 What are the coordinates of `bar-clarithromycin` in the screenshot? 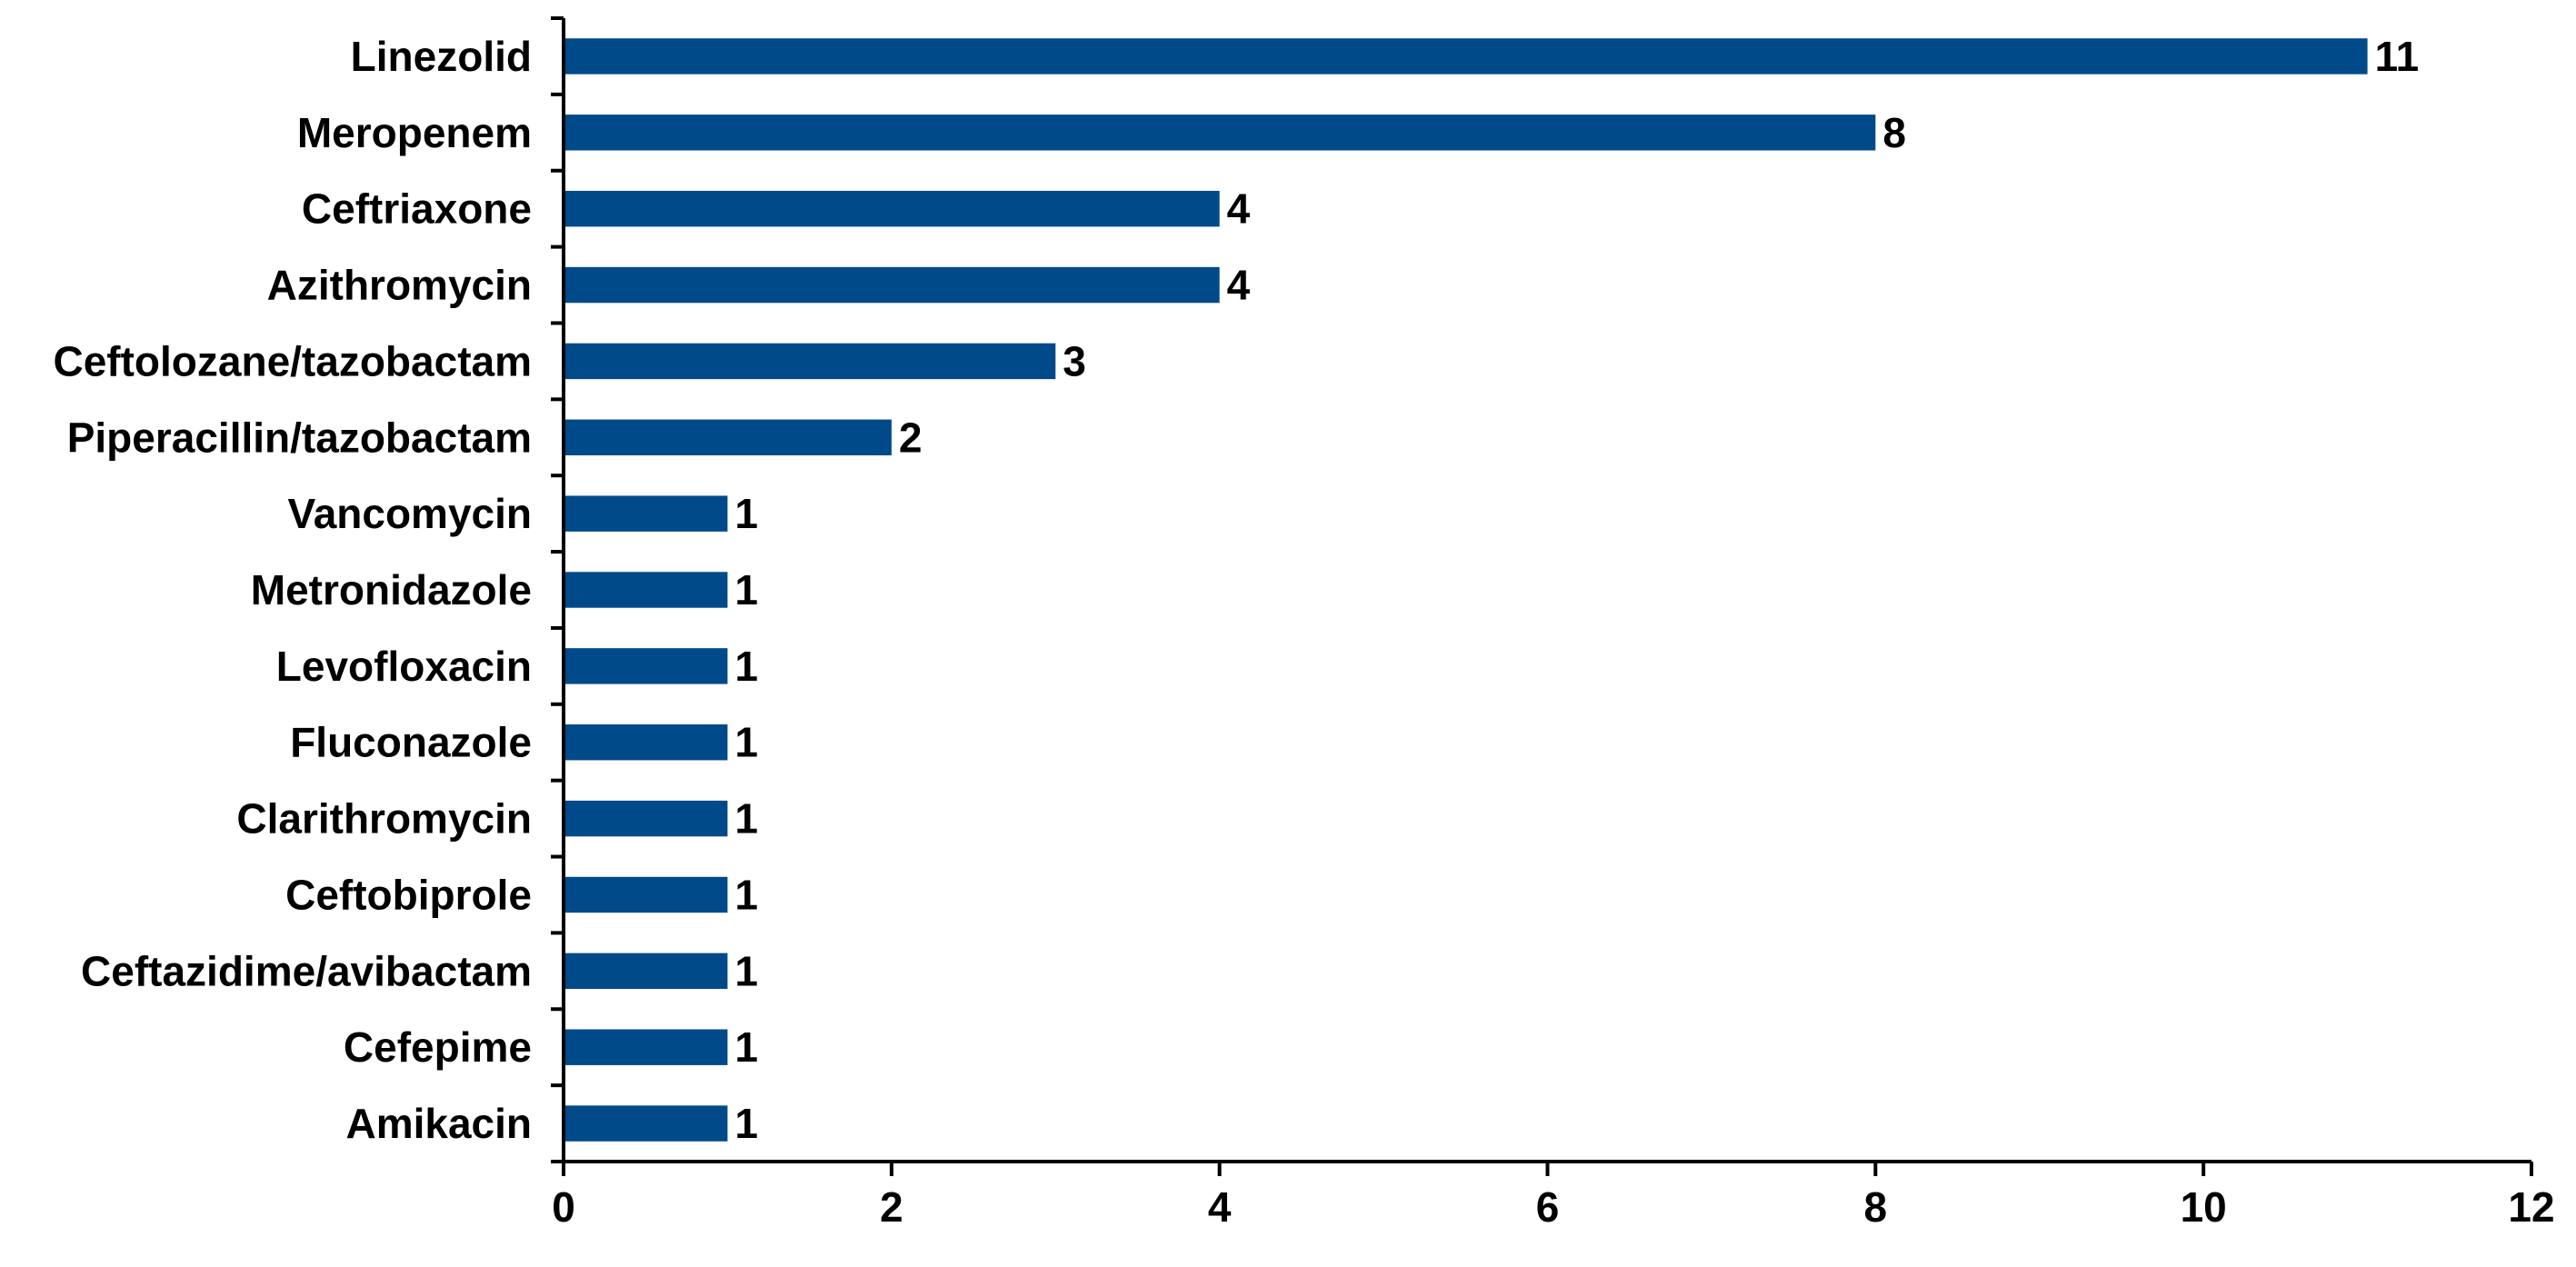 It's located at (646, 819).